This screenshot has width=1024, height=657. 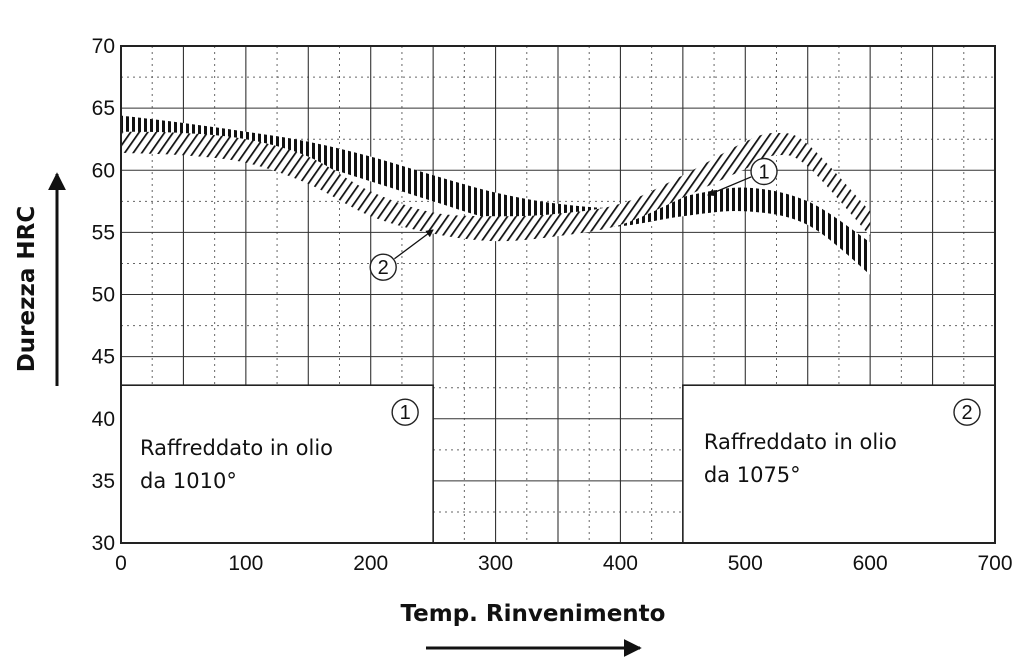 I want to click on legend-box-text: da 1075°, so click(x=752, y=475).